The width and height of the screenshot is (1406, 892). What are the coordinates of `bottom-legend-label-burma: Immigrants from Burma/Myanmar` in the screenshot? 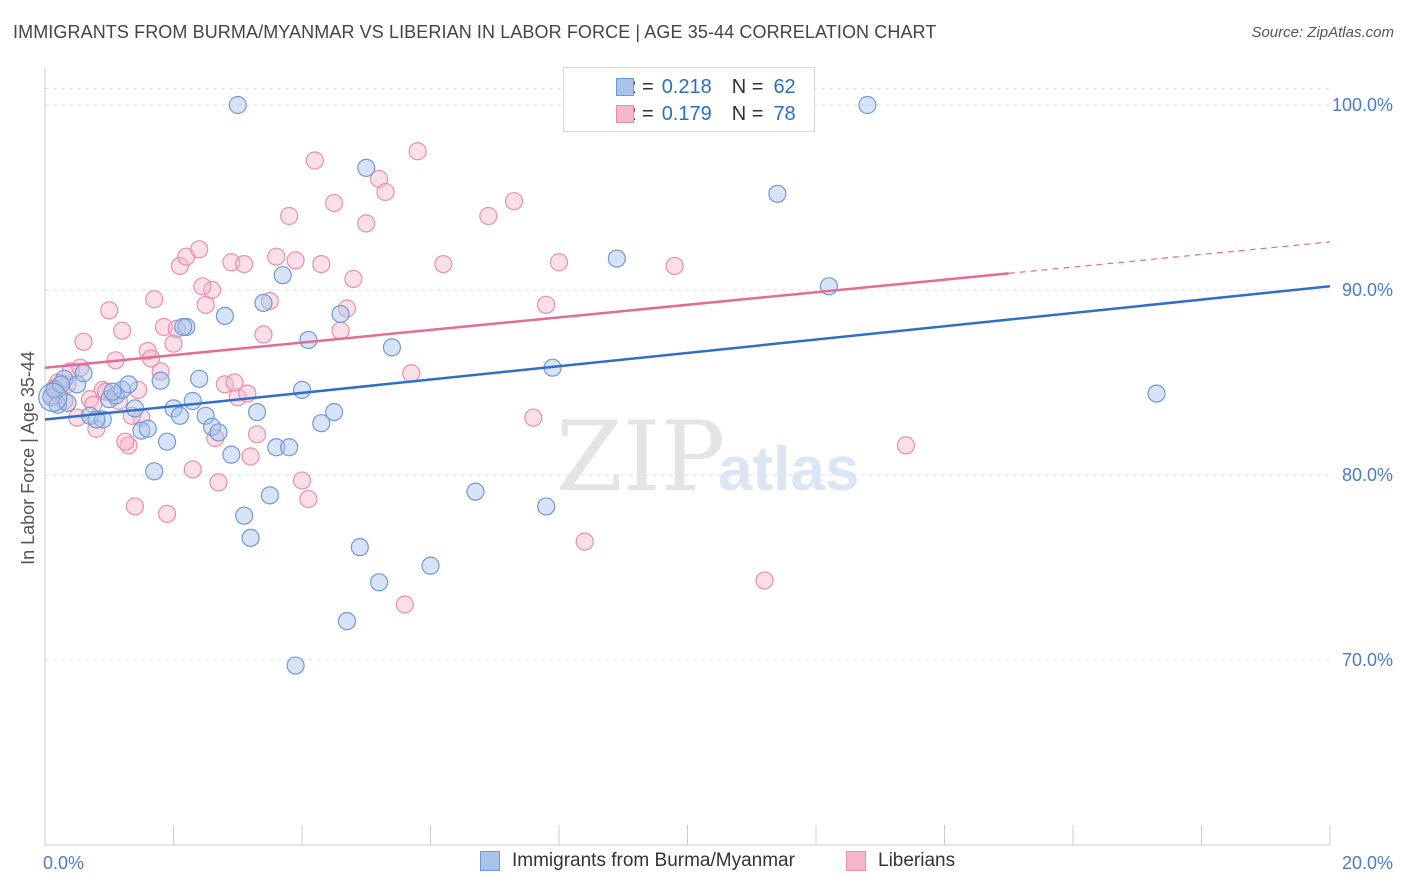 It's located at (653, 860).